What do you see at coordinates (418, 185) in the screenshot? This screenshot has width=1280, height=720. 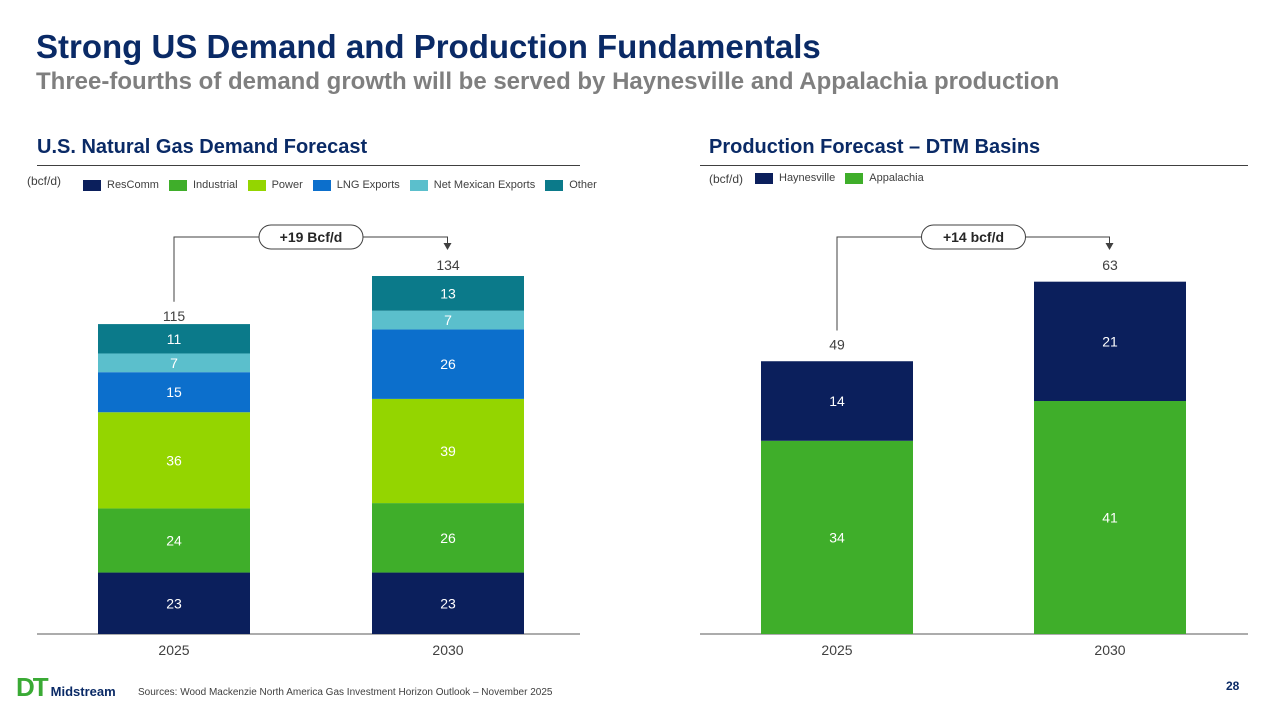 I see `legend-swatch-net-mexican-exports` at bounding box center [418, 185].